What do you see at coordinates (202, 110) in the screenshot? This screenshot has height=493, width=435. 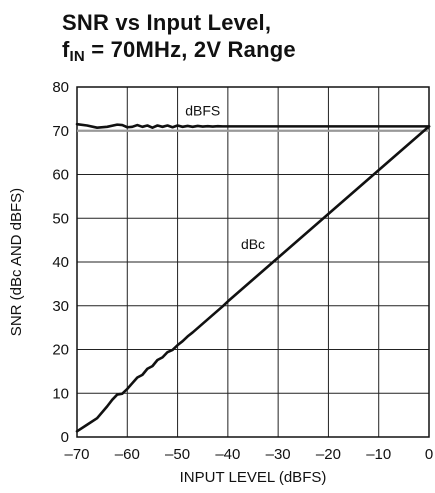 I see `annotation-label-dbfs: dBFS` at bounding box center [202, 110].